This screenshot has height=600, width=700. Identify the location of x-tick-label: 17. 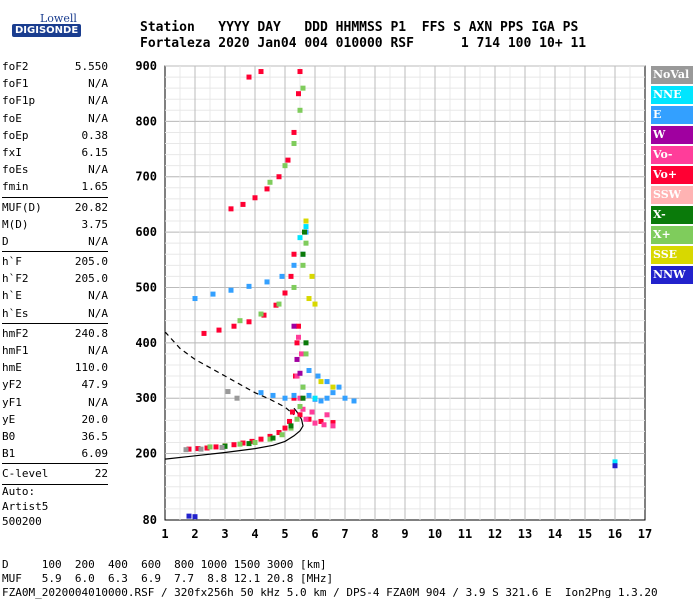
(645, 534).